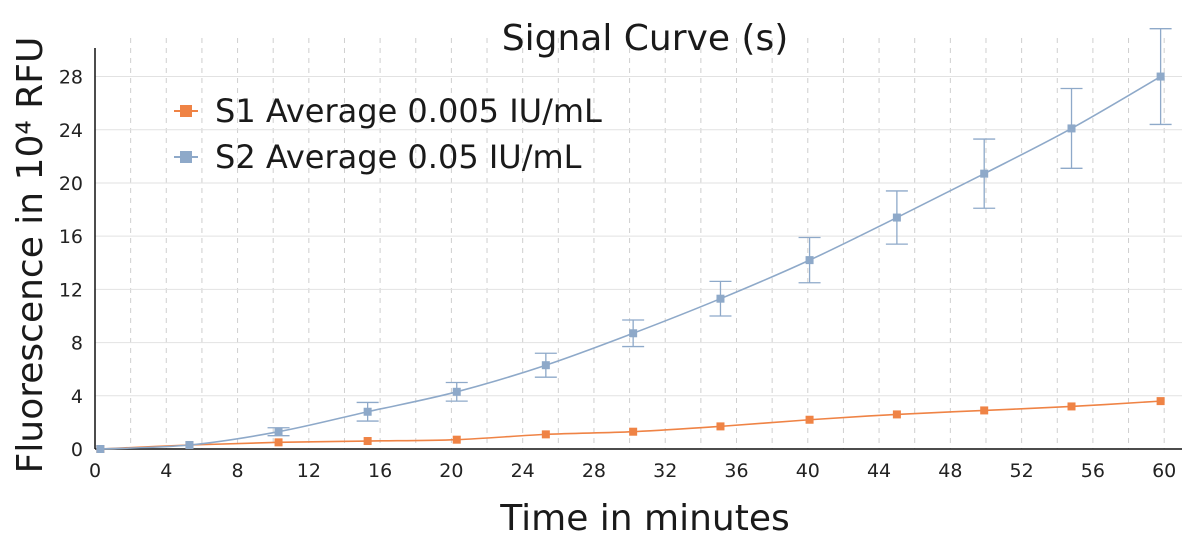 Image resolution: width=1200 pixels, height=556 pixels. I want to click on x-tick-label: 16, so click(380, 471).